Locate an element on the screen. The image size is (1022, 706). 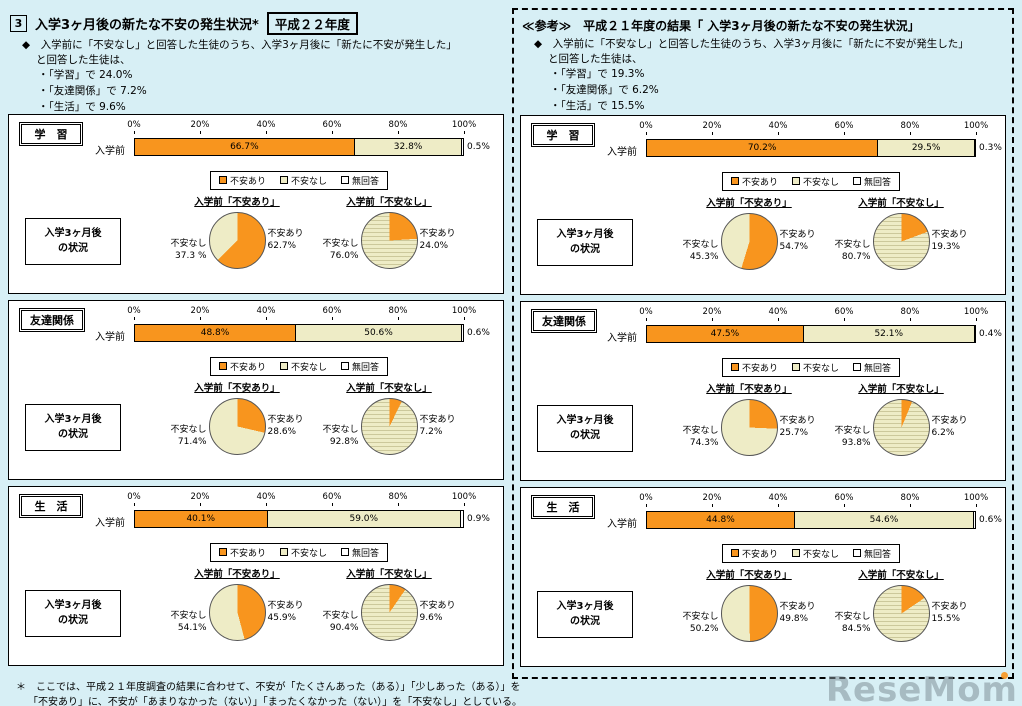
pie-chart-group: 入学前「不安あり」 不安なし 54.1% 不安あり 45.9% is located at coordinates (237, 603).